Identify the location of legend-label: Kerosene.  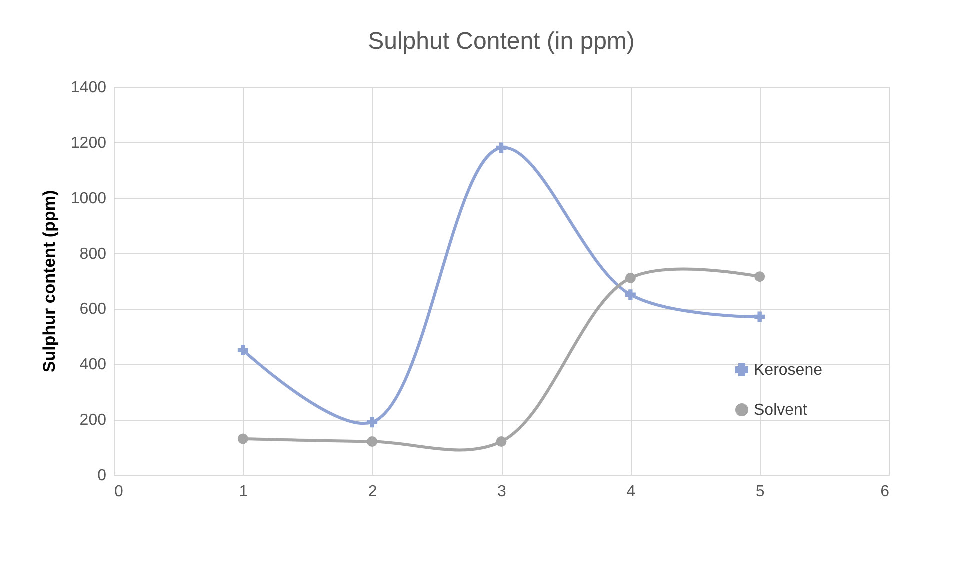
(788, 370).